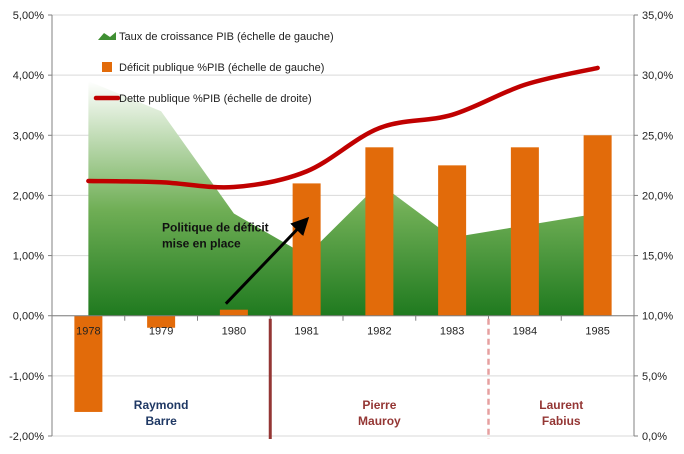 This screenshot has width=684, height=454. What do you see at coordinates (26, 377) in the screenshot?
I see `left-tick-label: -1,00%` at bounding box center [26, 377].